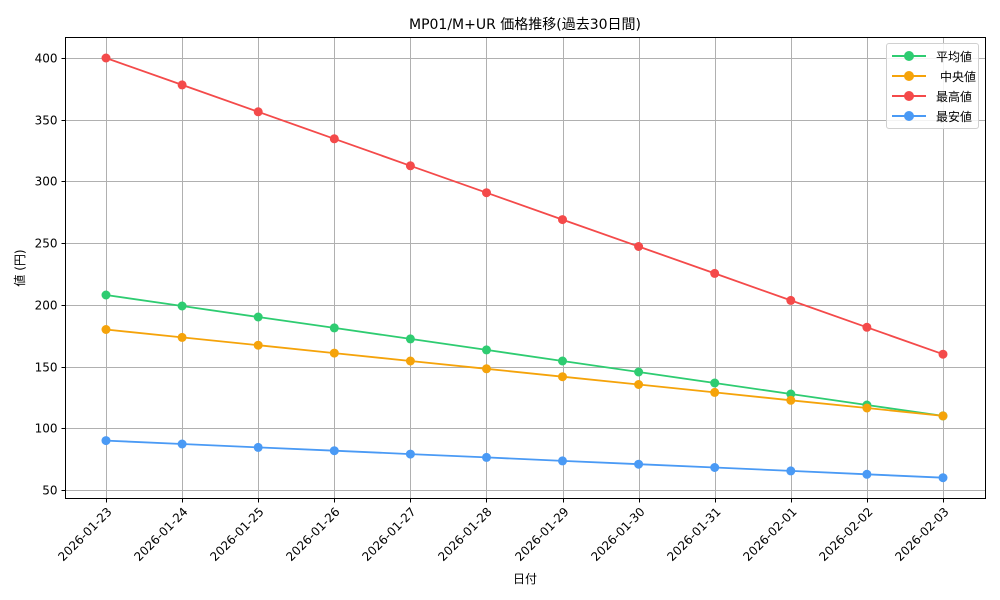 This screenshot has width=1000, height=600. I want to click on x-tick-label: 2026-02-02, so click(845, 534).